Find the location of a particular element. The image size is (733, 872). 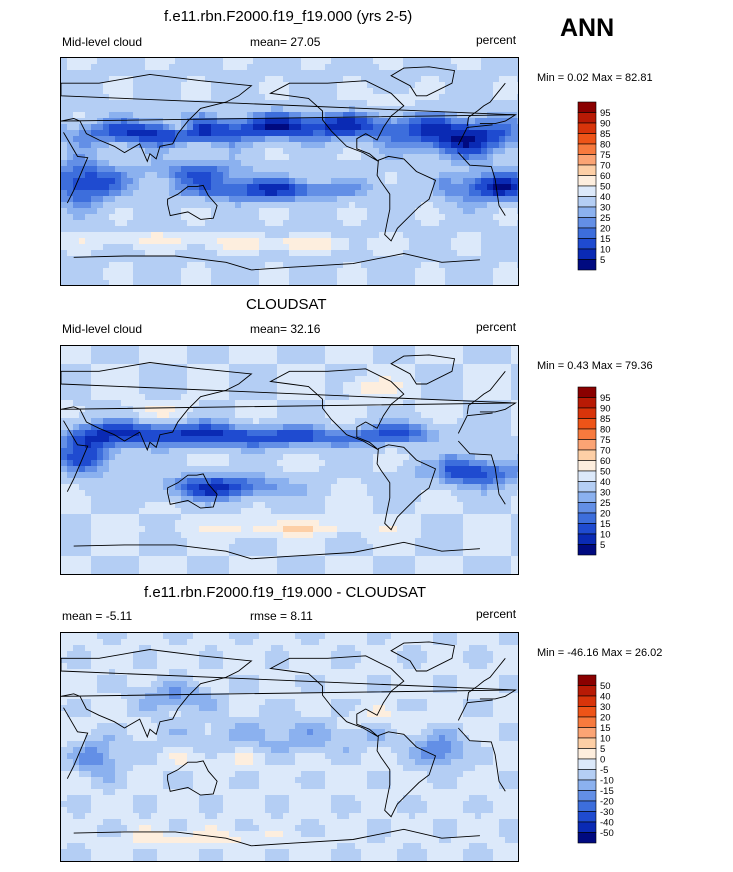

colorbar-tick-label: 25 is located at coordinates (605, 503).